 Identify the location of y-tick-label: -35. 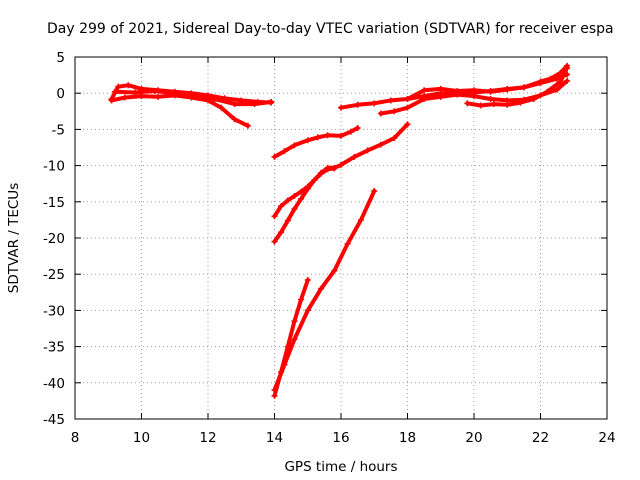
(54, 348).